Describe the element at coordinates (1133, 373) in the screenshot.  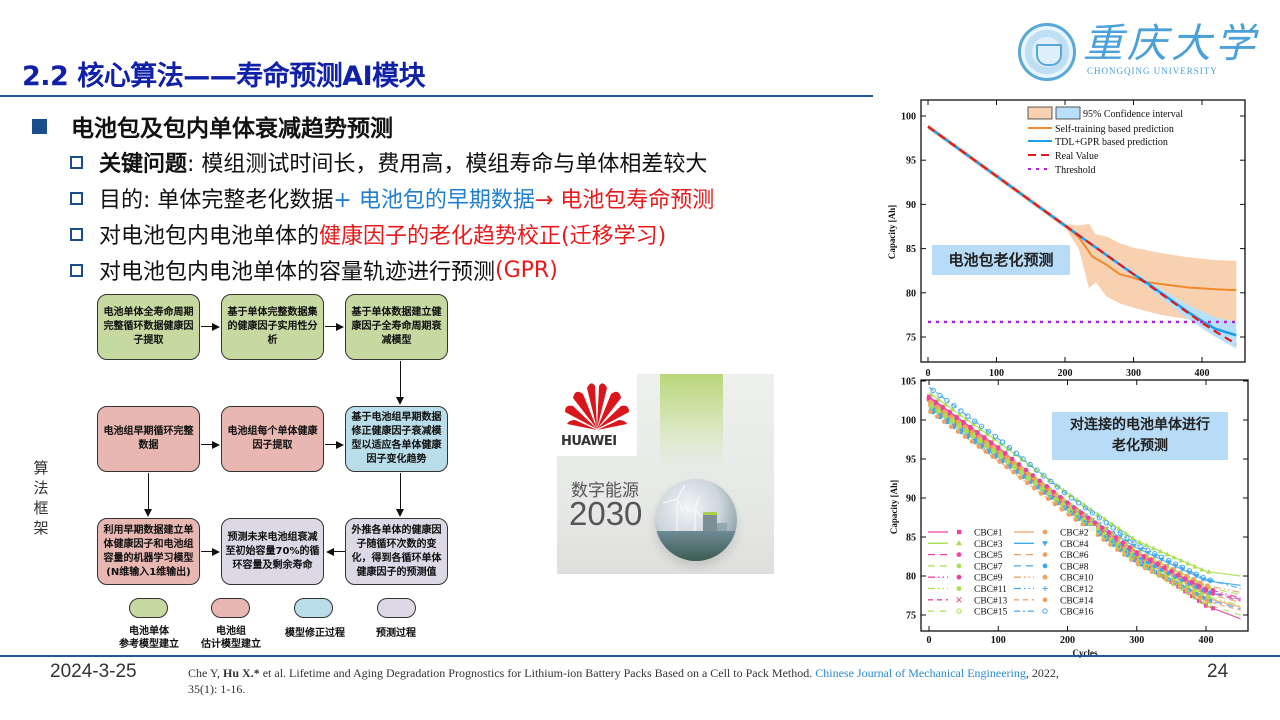
I see `svg-text: 300` at that location.